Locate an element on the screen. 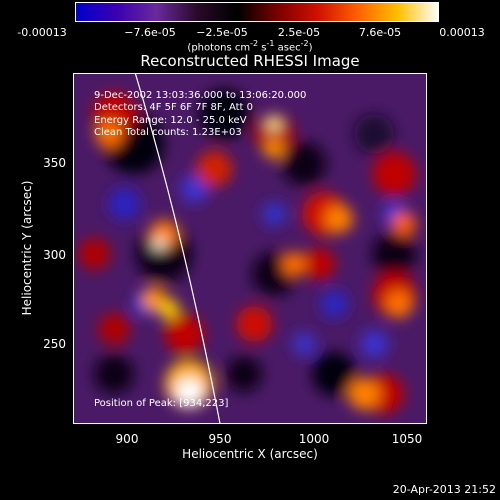 This screenshot has height=500, width=500. time-range-text: 9-Dec-2002 13:03:36.000 to 13:06:20.000 is located at coordinates (200, 95).